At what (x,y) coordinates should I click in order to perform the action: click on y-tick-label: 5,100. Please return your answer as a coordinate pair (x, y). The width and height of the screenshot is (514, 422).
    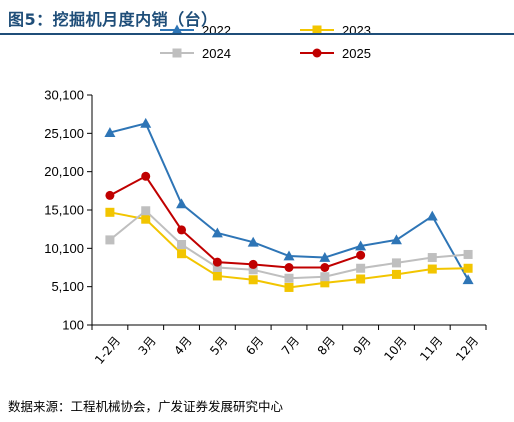
    Looking at the image, I should click on (67, 286).